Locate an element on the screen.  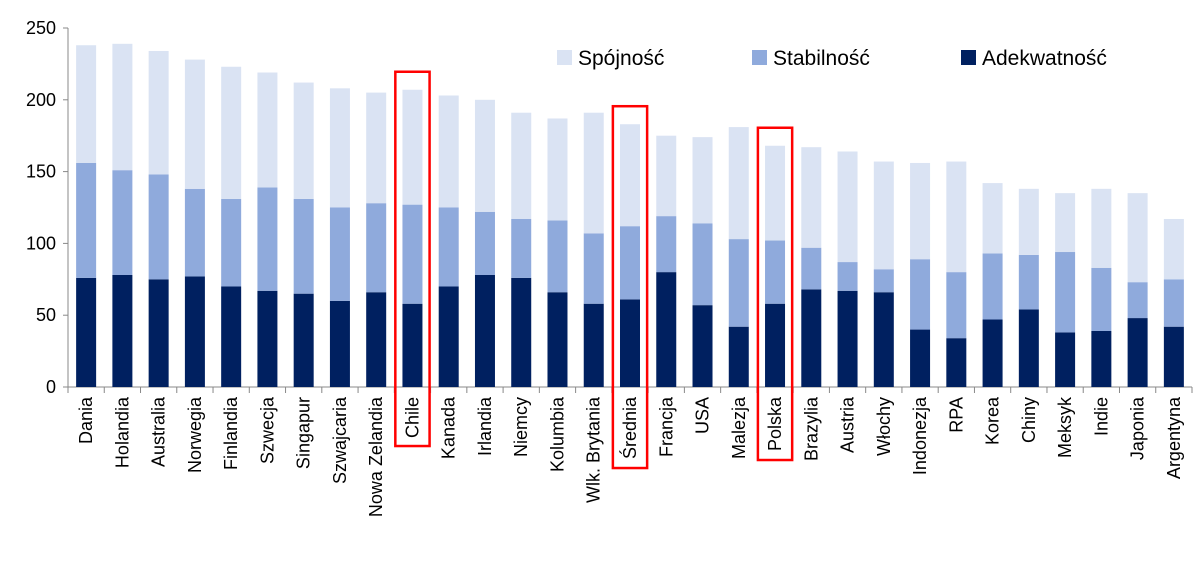
y-tick-label: 150 is located at coordinates (41, 172).